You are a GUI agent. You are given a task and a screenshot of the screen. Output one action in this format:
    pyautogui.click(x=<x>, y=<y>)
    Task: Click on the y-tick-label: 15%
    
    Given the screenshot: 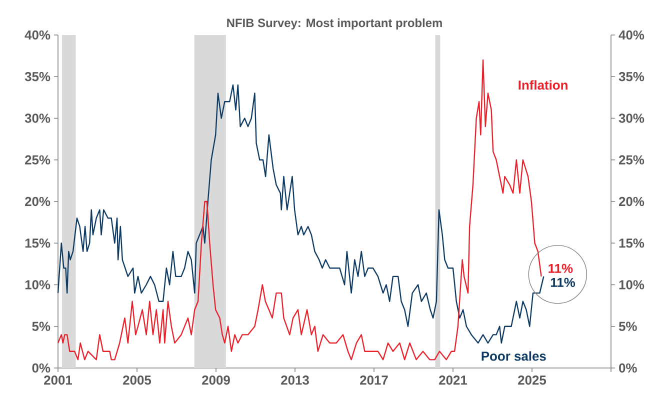 What is the action you would take?
    pyautogui.click(x=37, y=243)
    